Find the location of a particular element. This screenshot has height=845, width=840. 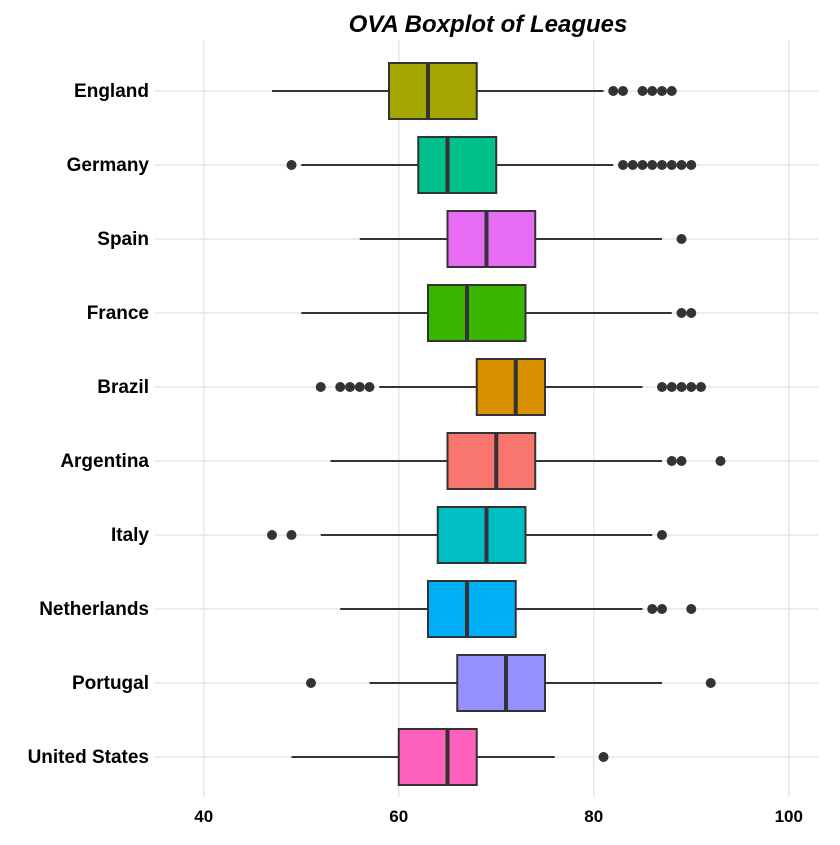

box-france is located at coordinates (477, 313).